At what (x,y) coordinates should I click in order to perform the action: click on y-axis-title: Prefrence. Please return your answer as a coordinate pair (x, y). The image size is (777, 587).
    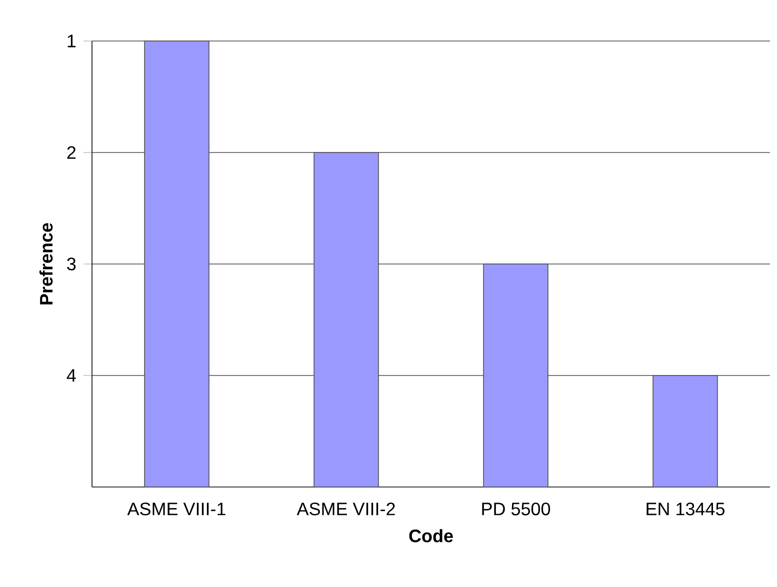
    Looking at the image, I should click on (46, 263).